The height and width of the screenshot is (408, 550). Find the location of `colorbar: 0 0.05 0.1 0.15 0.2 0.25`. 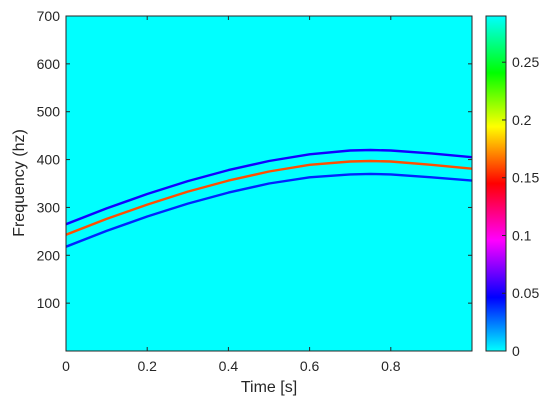

colorbar: 0 0.05 0.1 0.15 0.2 0.25 is located at coordinates (512, 187).